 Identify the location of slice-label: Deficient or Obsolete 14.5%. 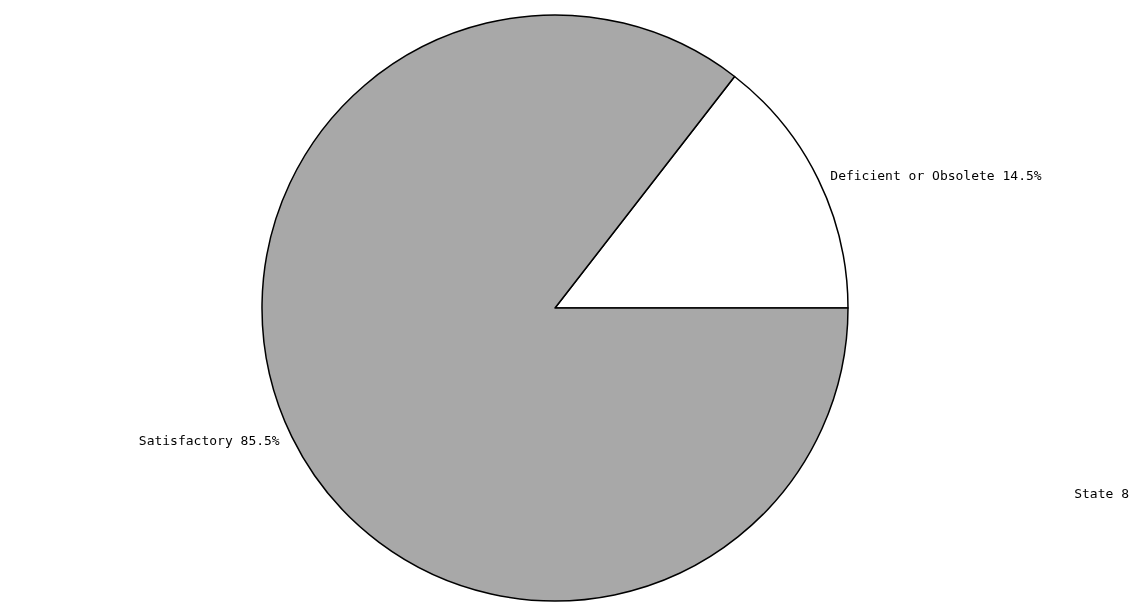
(936, 176).